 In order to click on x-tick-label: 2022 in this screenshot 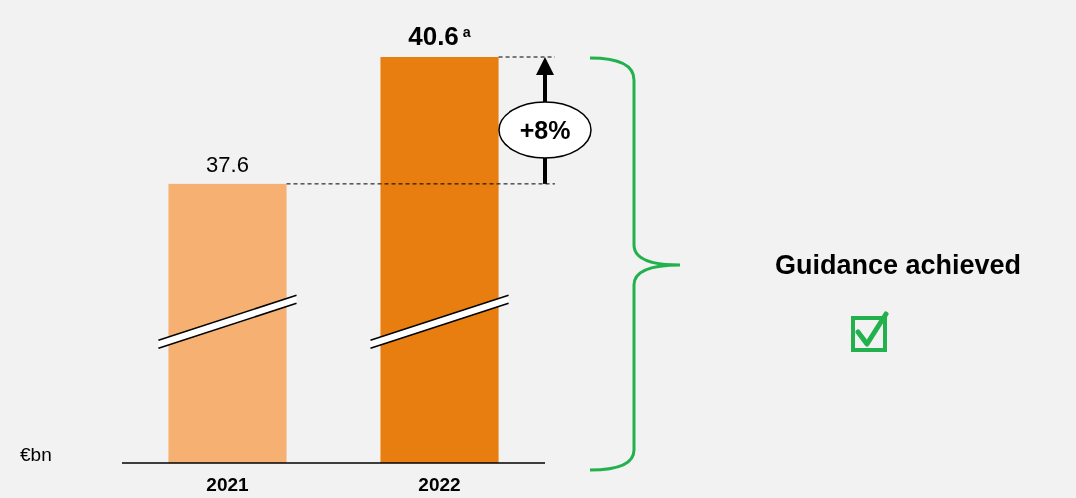, I will do `click(439, 484)`.